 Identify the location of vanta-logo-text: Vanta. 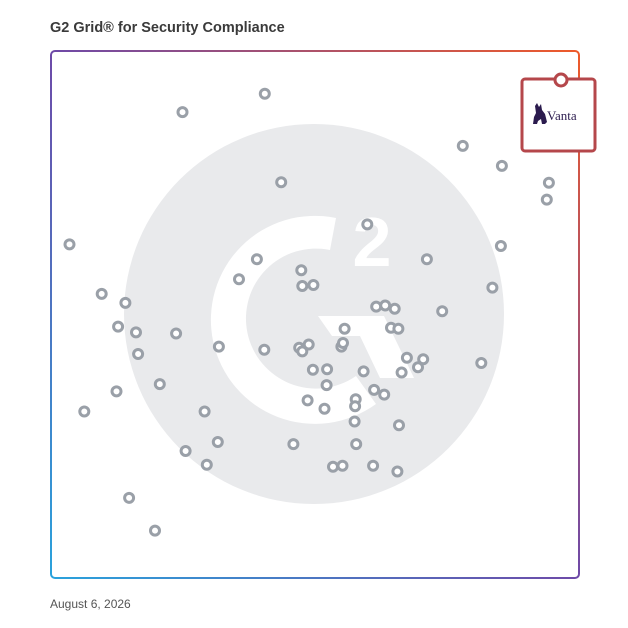
(562, 115).